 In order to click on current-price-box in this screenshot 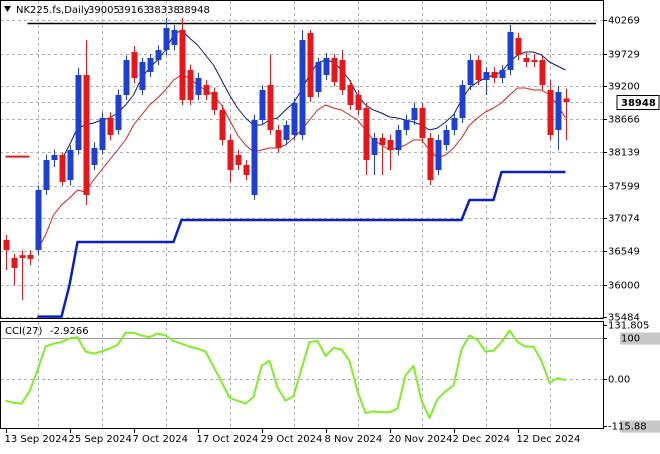, I will do `click(638, 102)`.